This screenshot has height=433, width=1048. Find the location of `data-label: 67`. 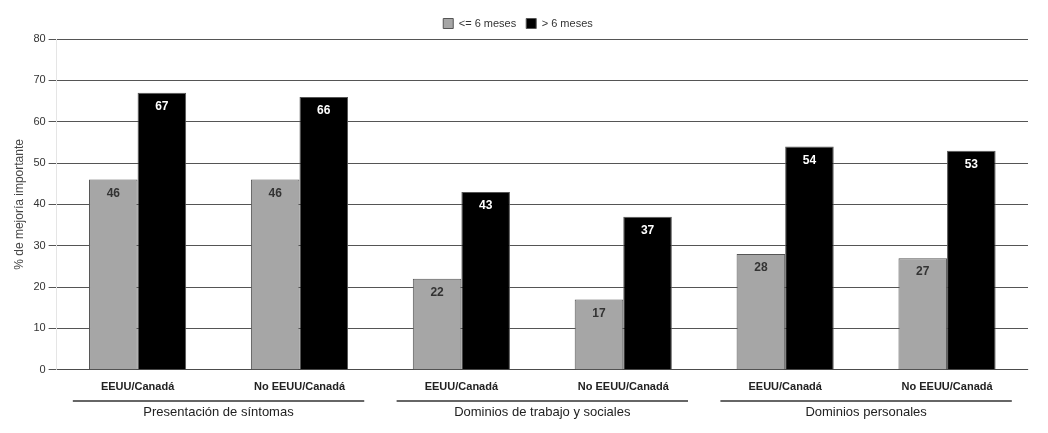

data-label: 67 is located at coordinates (162, 106).